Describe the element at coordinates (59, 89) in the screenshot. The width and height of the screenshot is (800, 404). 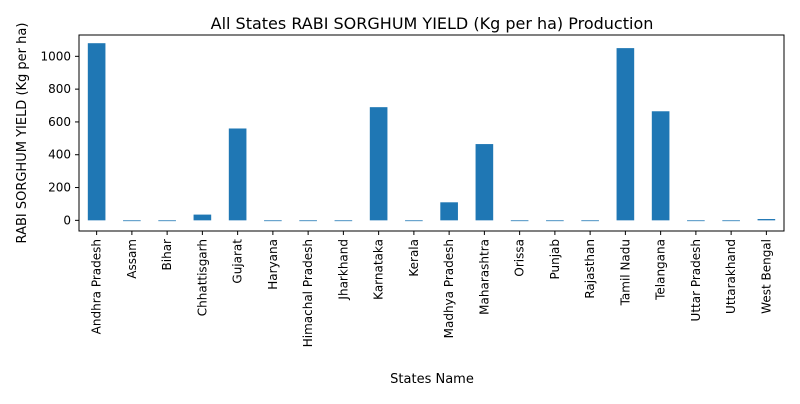
I see `y-tick-label: 800` at that location.